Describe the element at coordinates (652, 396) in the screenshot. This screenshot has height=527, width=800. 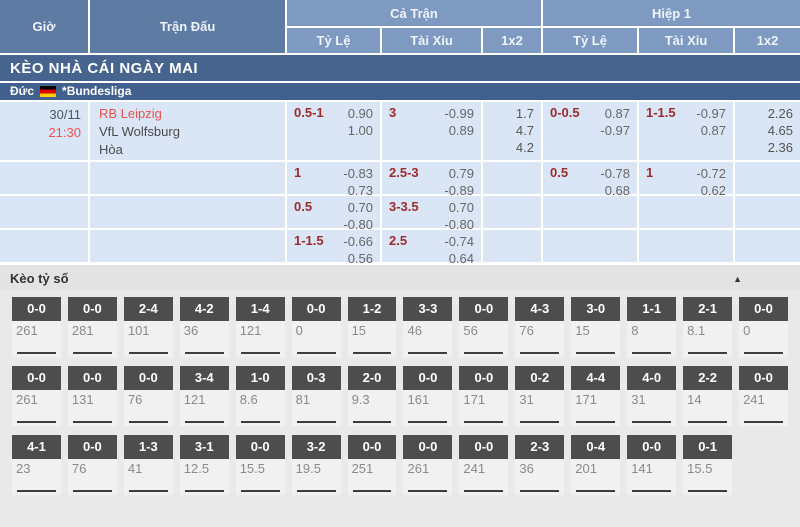
I see `score-chip: 4-0 31` at that location.